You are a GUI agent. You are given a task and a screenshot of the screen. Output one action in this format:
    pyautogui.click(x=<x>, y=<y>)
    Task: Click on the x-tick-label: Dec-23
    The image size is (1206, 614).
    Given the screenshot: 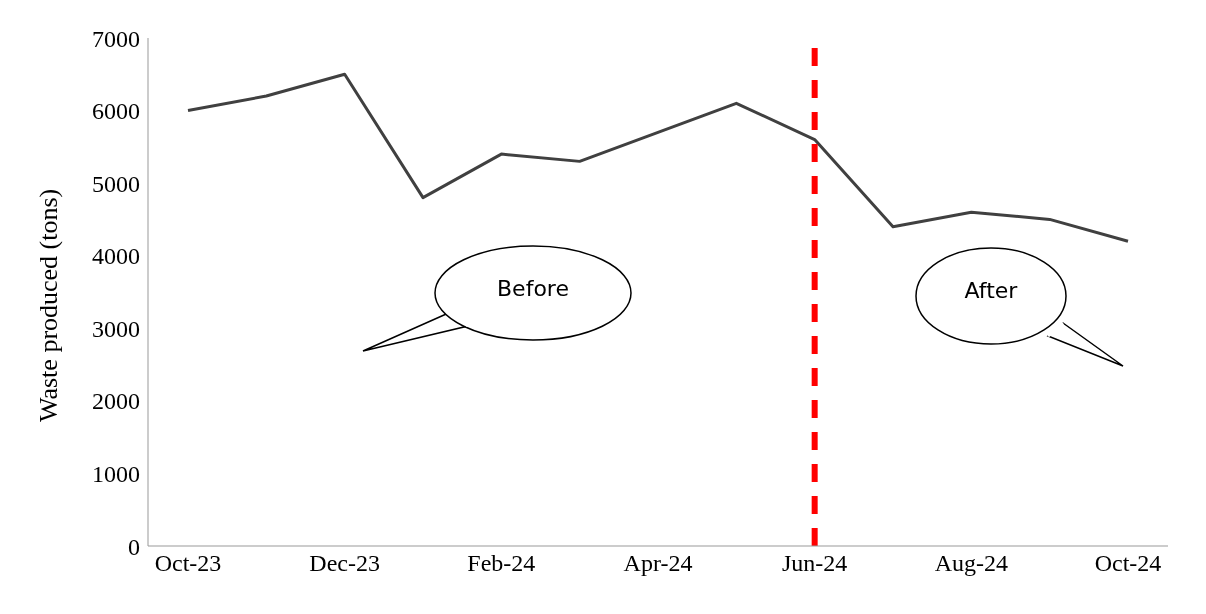 What is the action you would take?
    pyautogui.click(x=344, y=563)
    